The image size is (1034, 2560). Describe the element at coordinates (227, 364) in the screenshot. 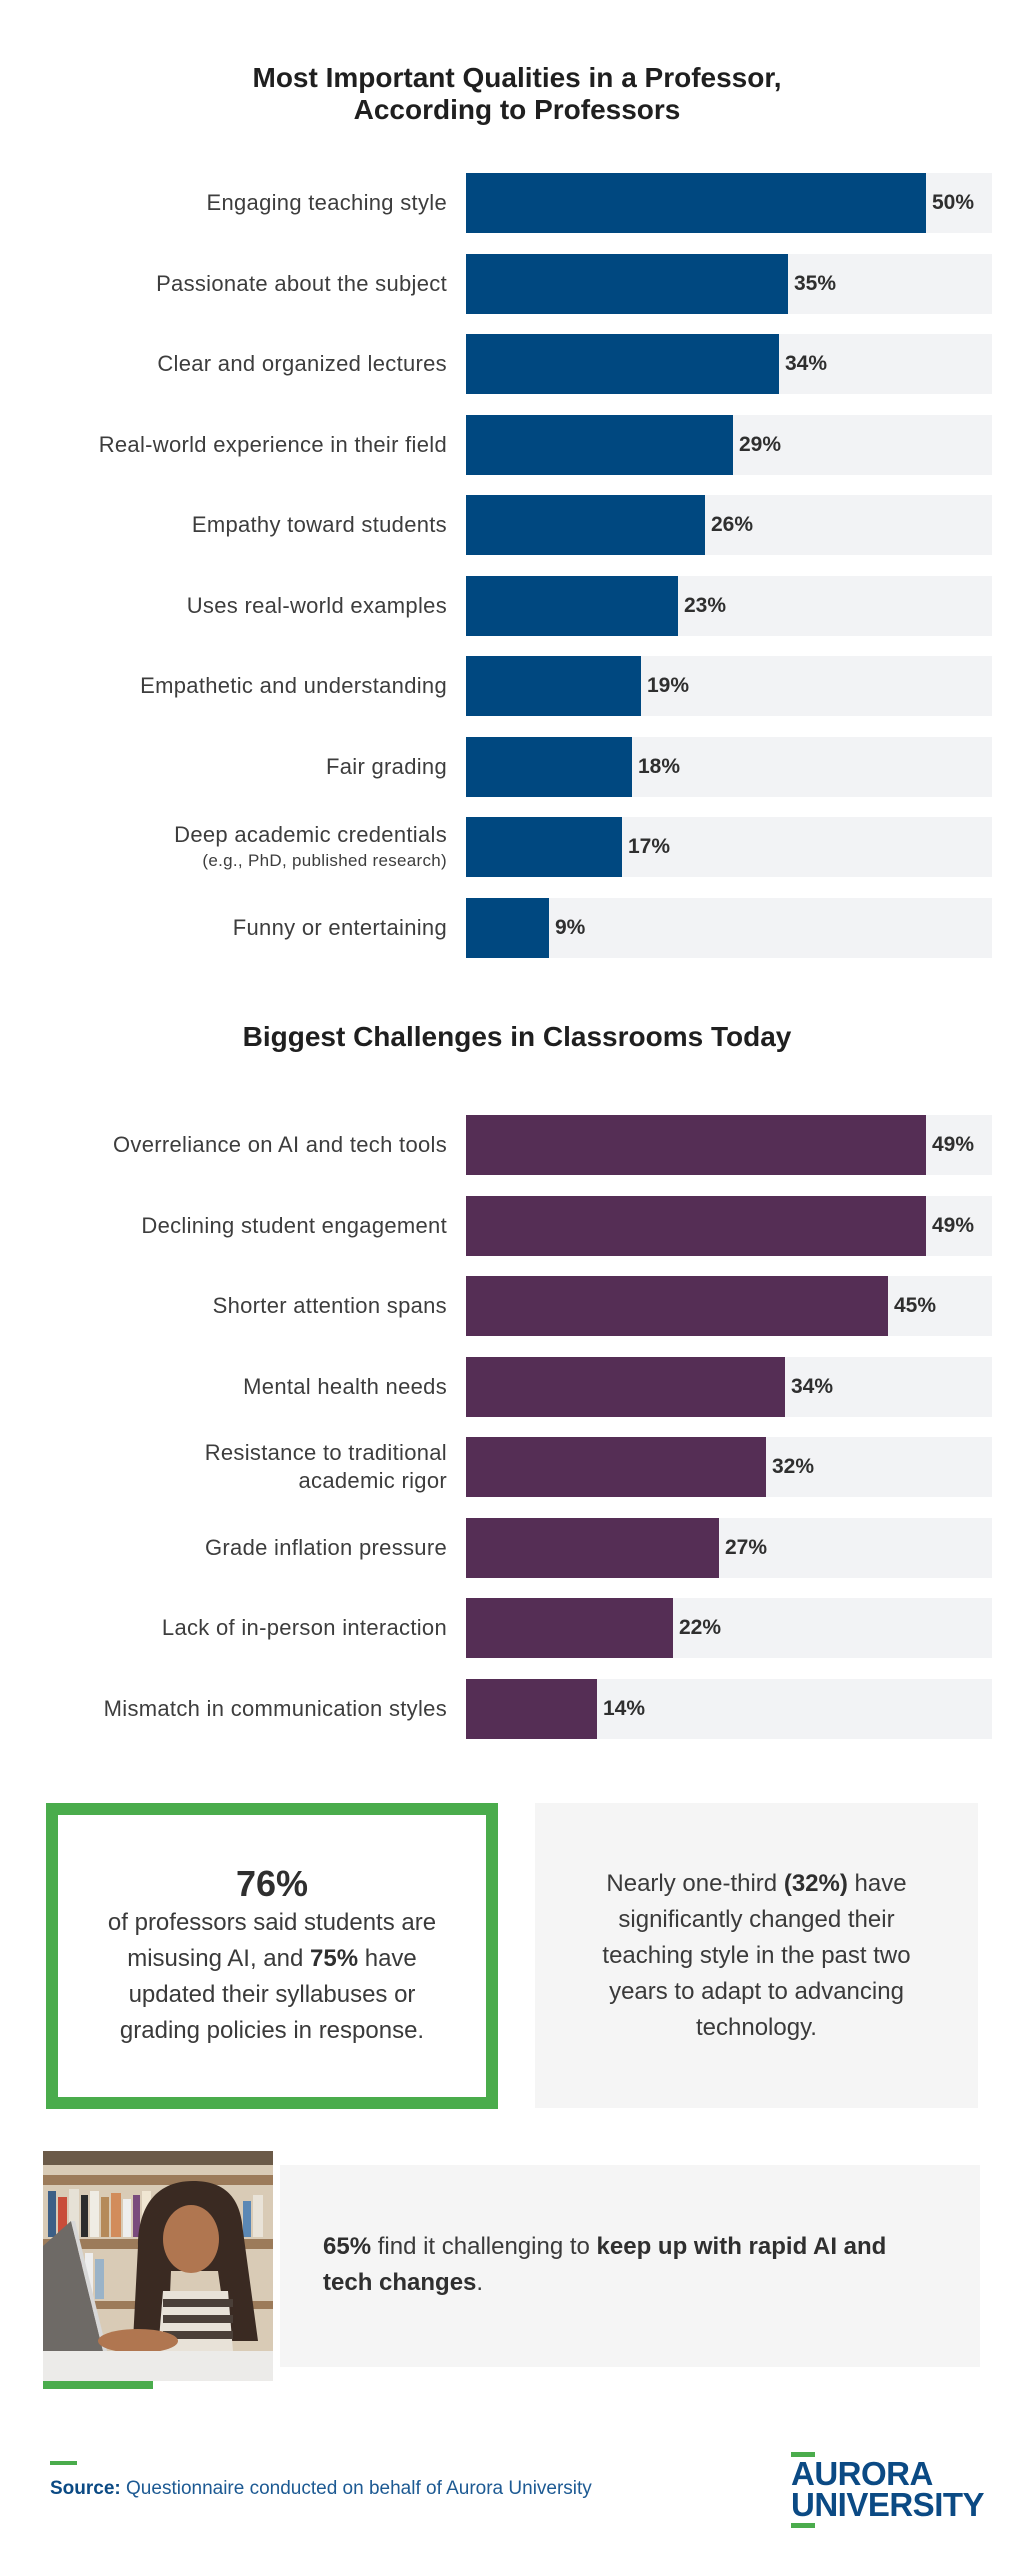

I see `bar-label: Clear and organized lectures` at that location.